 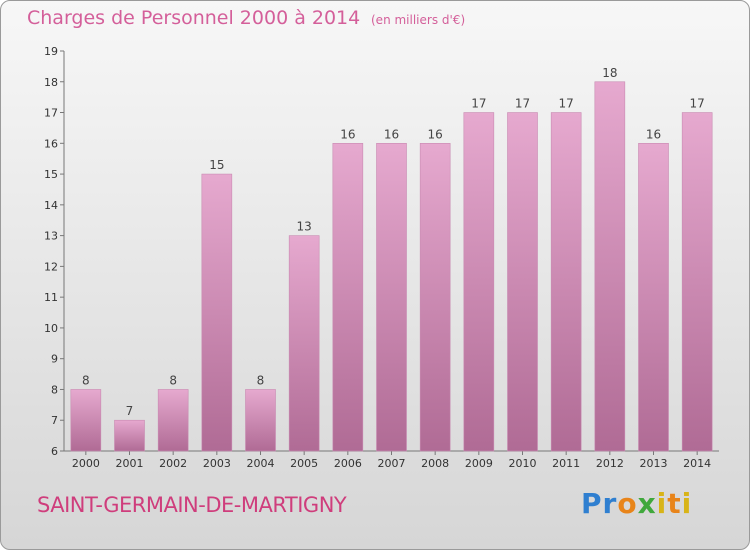 I want to click on commune-name: SAINT-GERMAIN-DE-MARTIGNY, so click(x=192, y=505).